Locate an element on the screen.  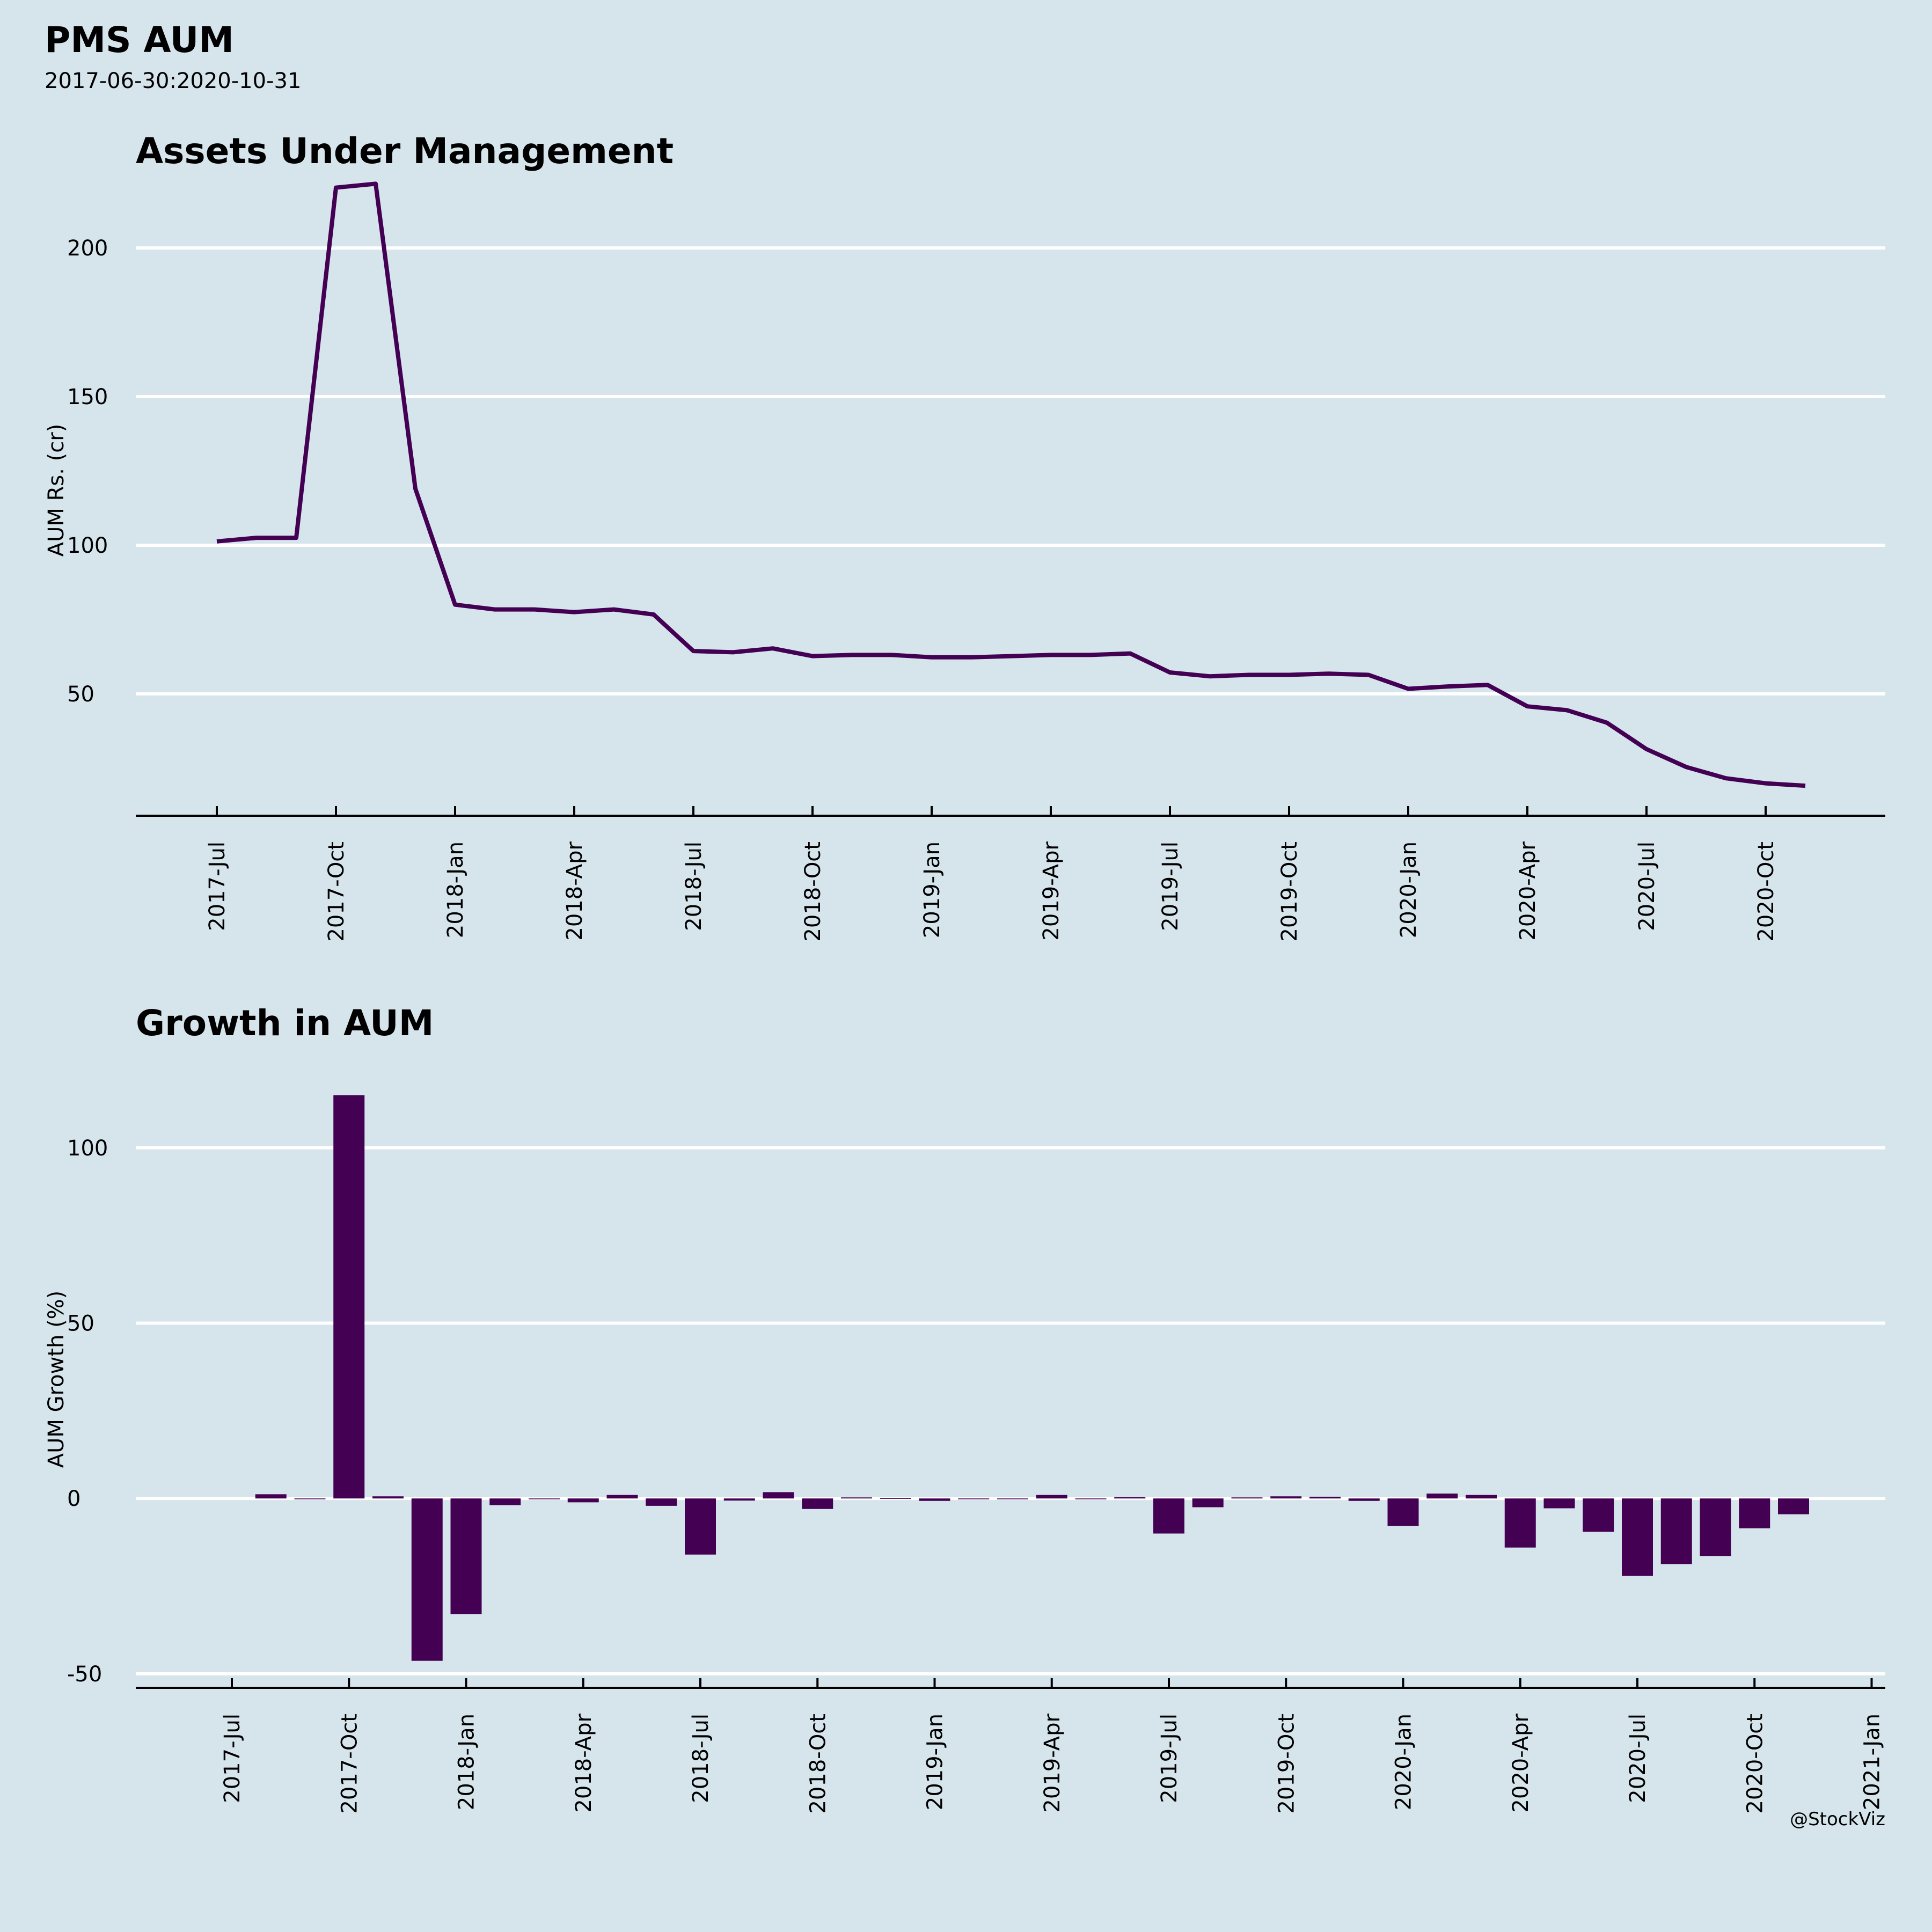
y-tick-label: 0 is located at coordinates (73, 1499).